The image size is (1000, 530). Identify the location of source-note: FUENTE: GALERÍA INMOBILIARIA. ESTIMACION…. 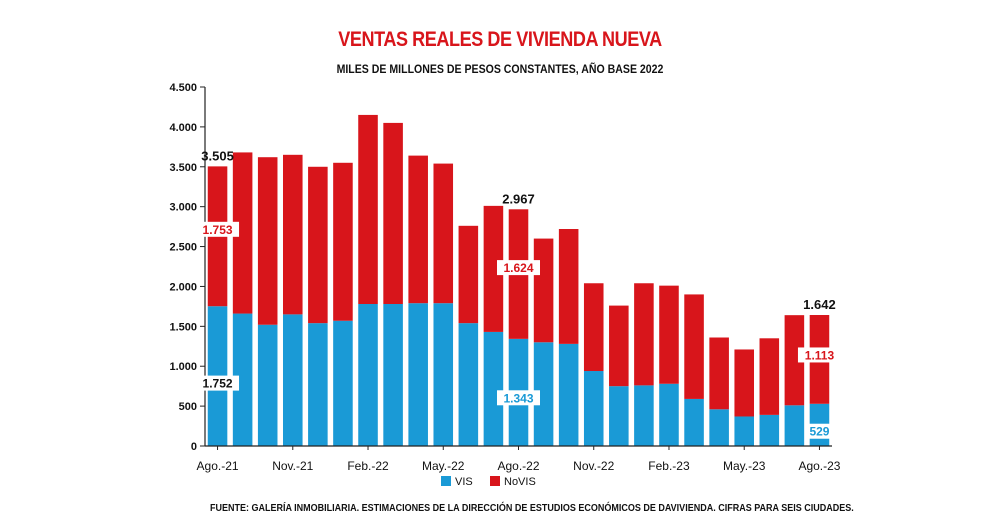
(532, 508).